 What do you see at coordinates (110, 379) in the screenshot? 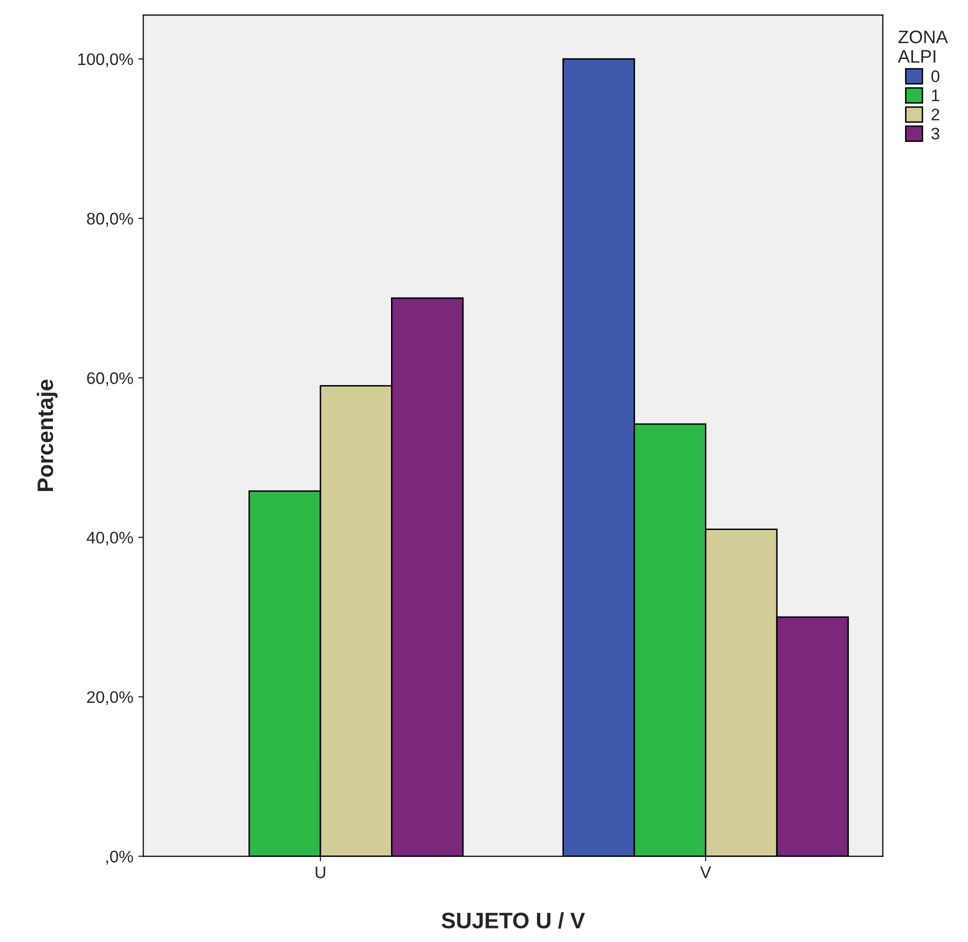
I see `y-tick-label: 60,0%` at bounding box center [110, 379].